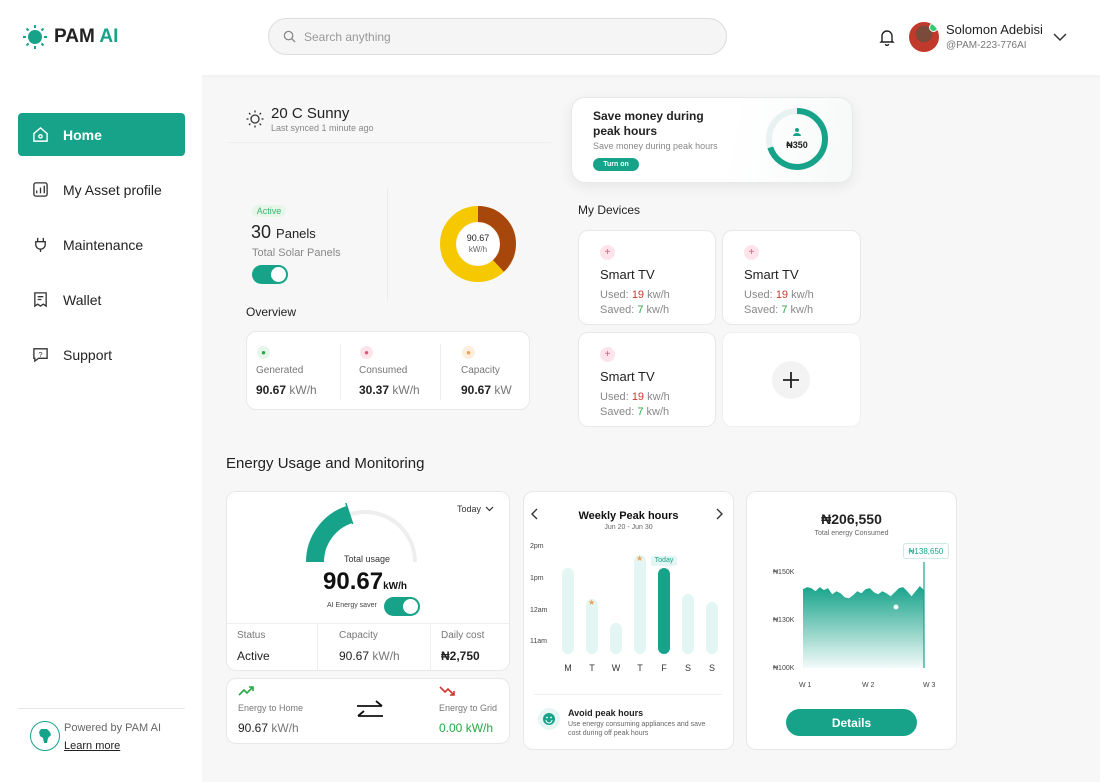 The height and width of the screenshot is (782, 1100). Describe the element at coordinates (664, 668) in the screenshot. I see `day-label: F` at that location.